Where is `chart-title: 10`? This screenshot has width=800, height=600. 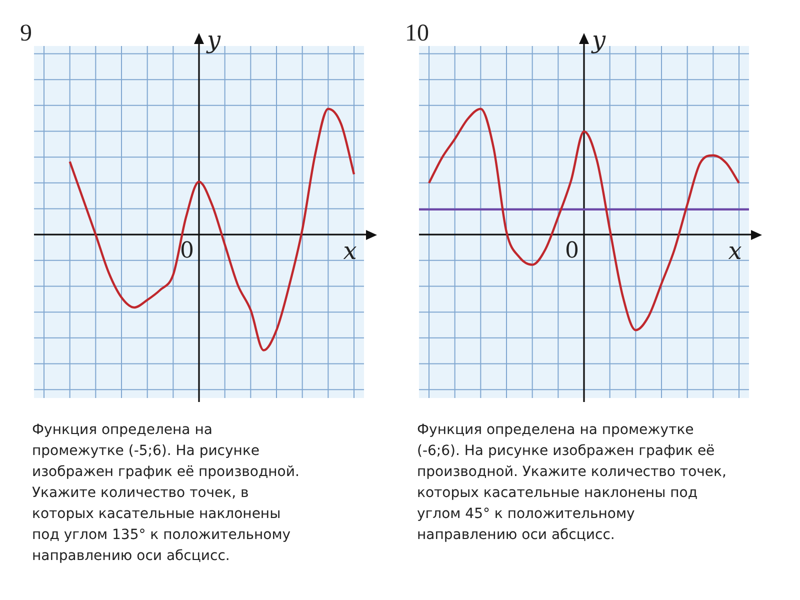
chart-title: 10 is located at coordinates (417, 33).